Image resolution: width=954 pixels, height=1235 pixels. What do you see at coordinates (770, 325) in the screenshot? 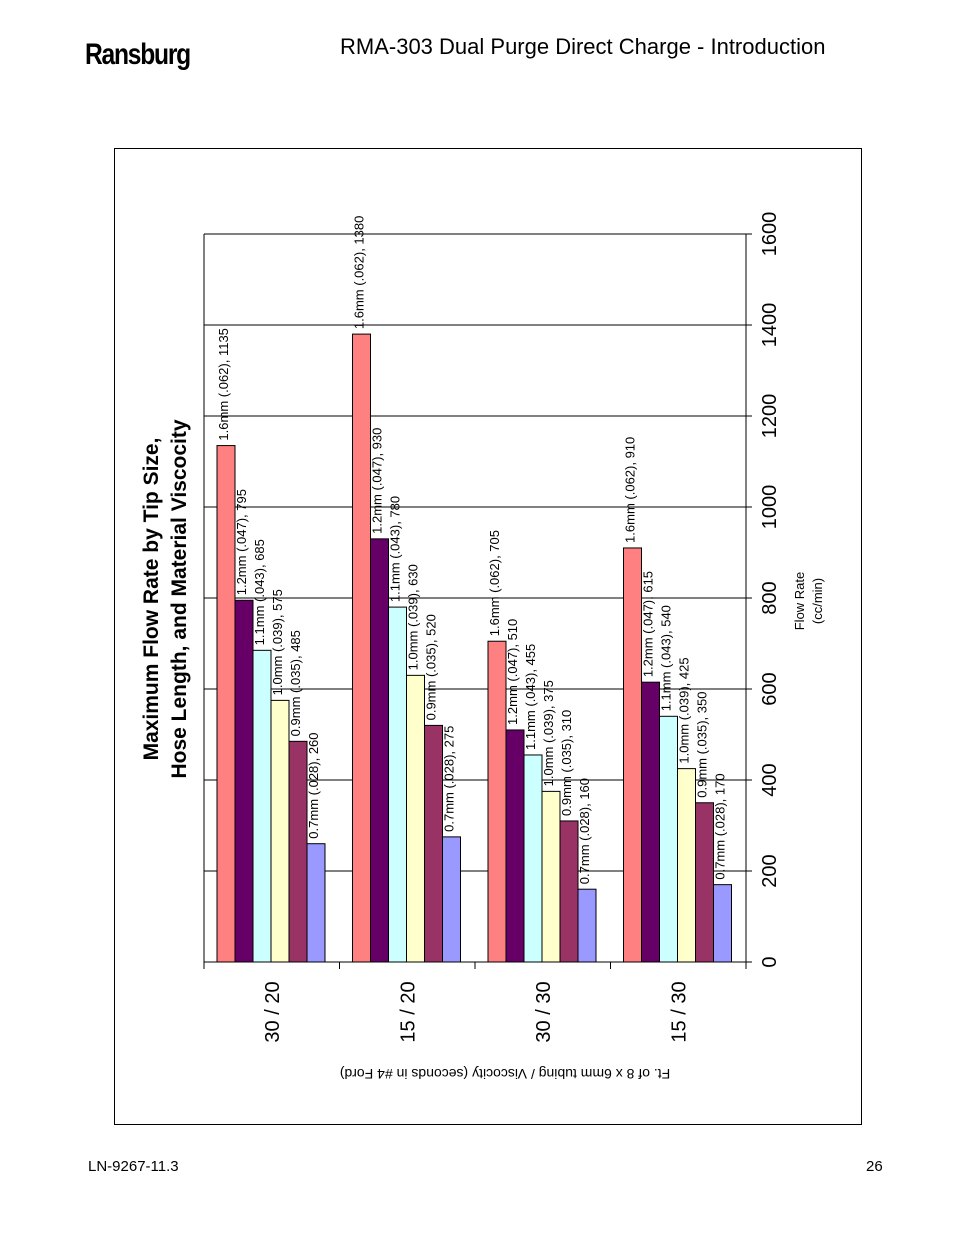
I see `value-tick-label: 1400` at bounding box center [770, 325].